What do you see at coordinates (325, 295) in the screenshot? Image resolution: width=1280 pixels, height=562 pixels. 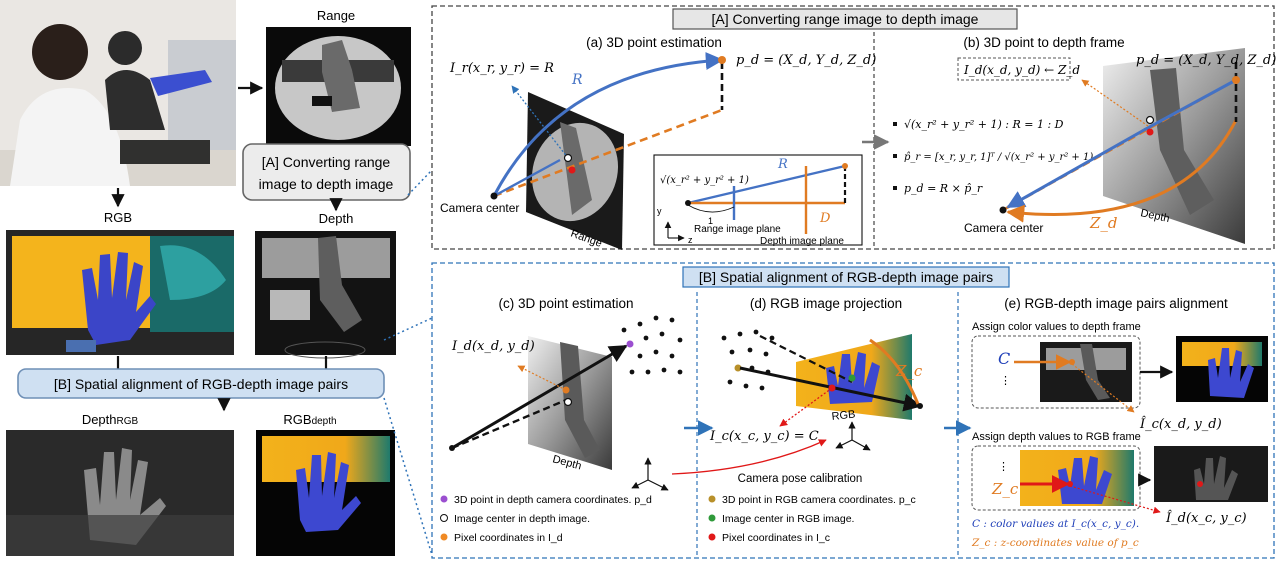 I see `depth-image` at bounding box center [325, 295].